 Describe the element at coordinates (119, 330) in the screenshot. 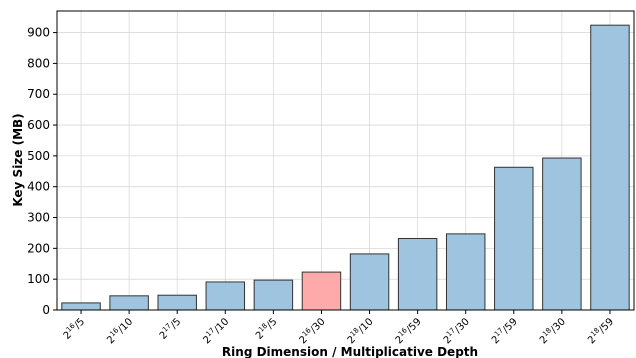

I see `x-tick-label: 216/10` at that location.